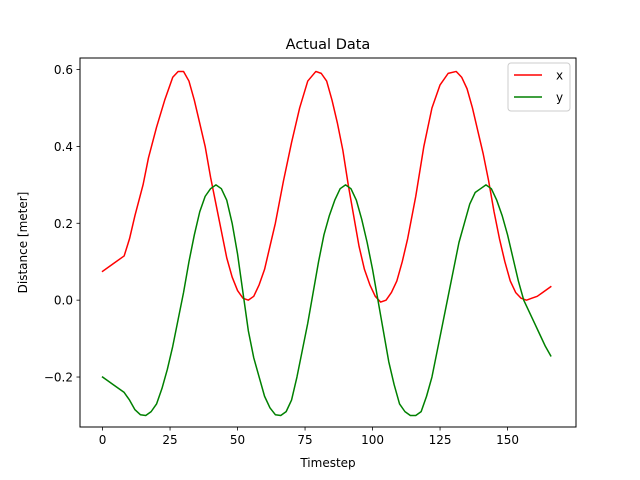 This screenshot has width=640, height=480. What do you see at coordinates (304, 440) in the screenshot?
I see `x-tick-label: 75` at bounding box center [304, 440].